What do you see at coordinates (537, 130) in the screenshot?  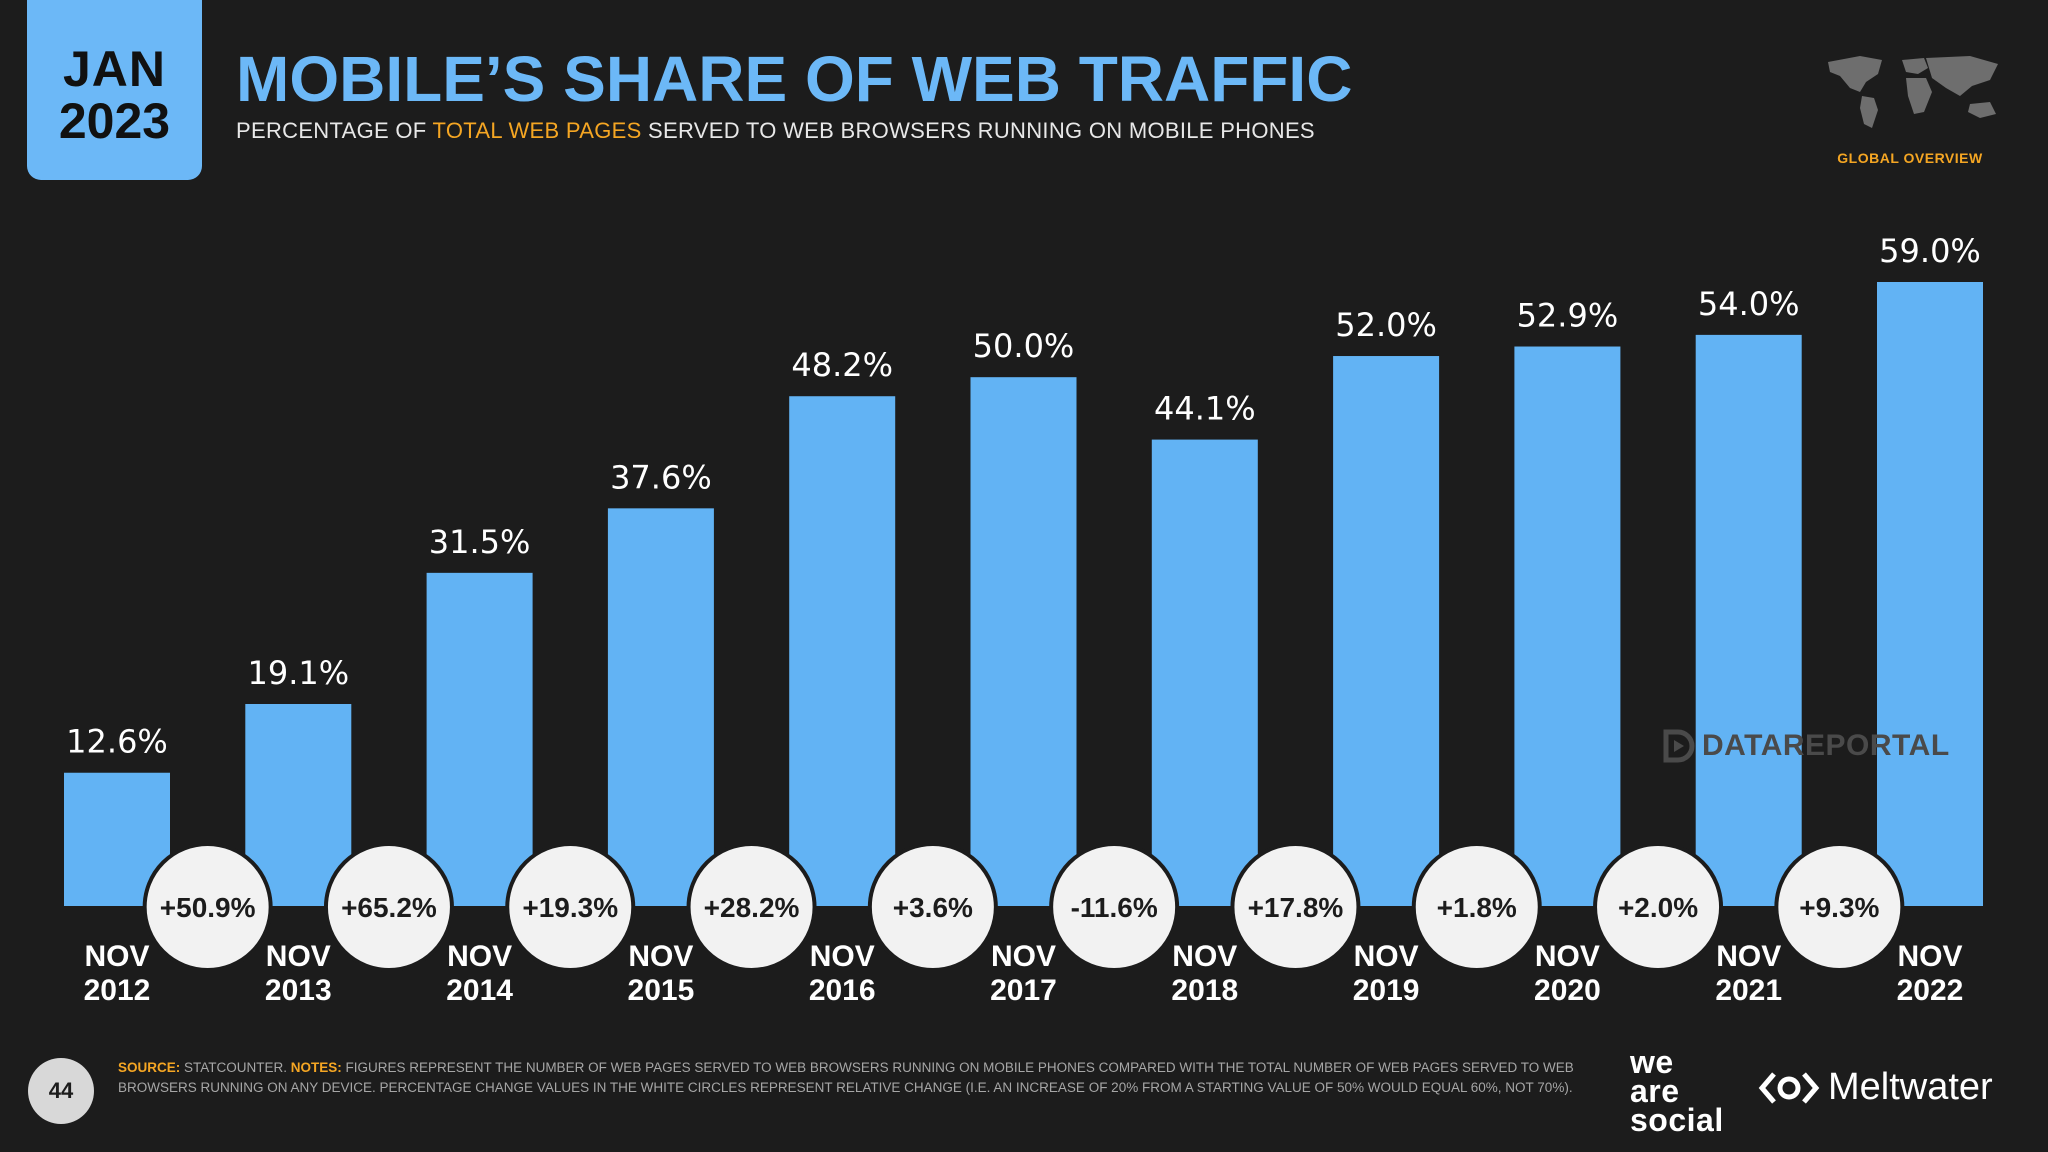 I see `subtitle-highlight: TOTAL WEB PAGES` at bounding box center [537, 130].